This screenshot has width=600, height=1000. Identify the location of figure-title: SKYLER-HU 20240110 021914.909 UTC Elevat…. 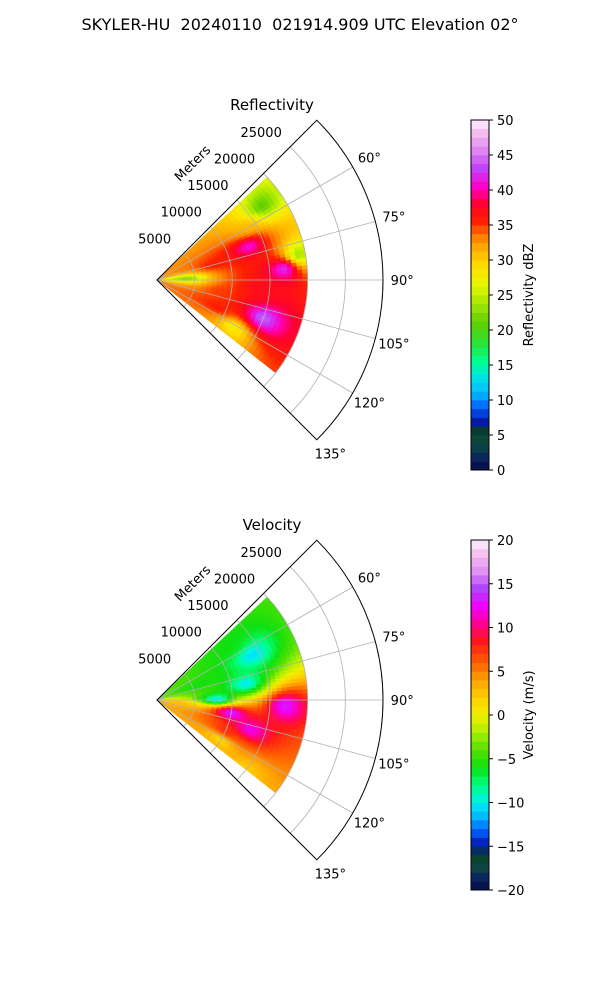
(300, 24).